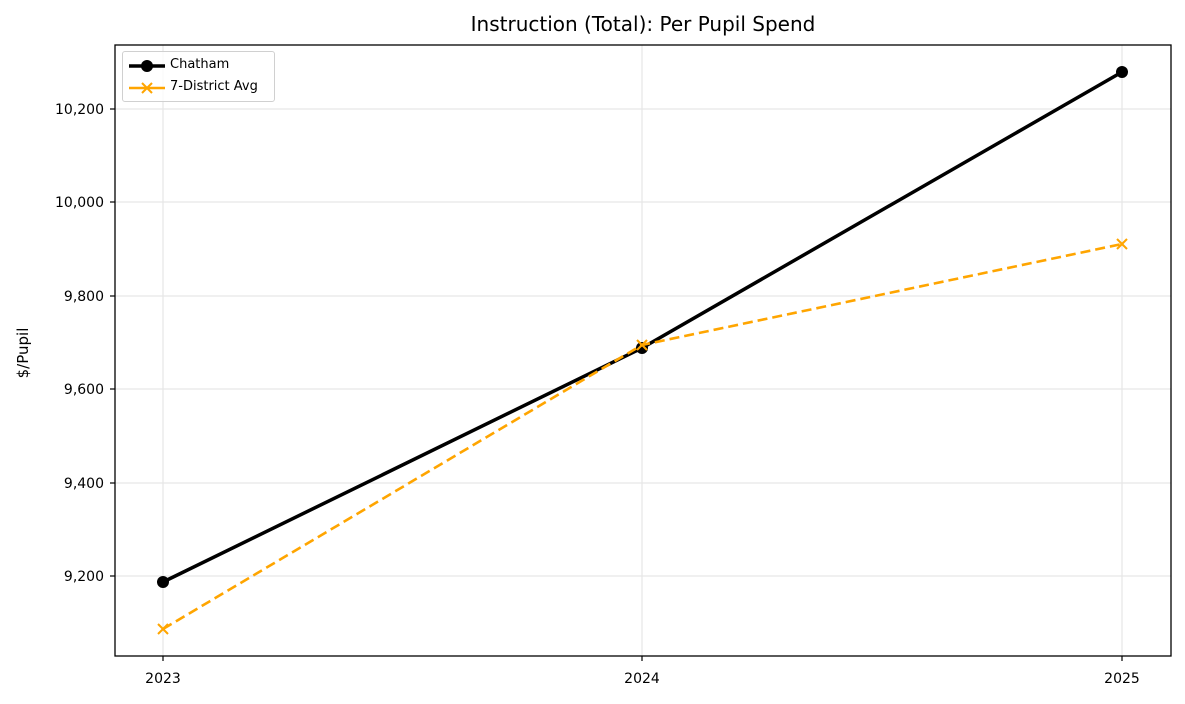 This screenshot has height=704, width=1185. Describe the element at coordinates (84, 577) in the screenshot. I see `y-tick-label: 9,200` at that location.